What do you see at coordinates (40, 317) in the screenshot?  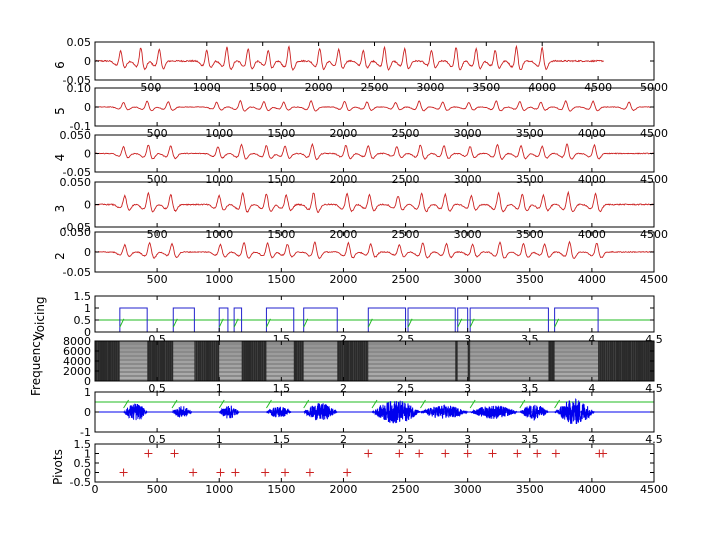 I see `y-axis-label: Voicing` at bounding box center [40, 317].